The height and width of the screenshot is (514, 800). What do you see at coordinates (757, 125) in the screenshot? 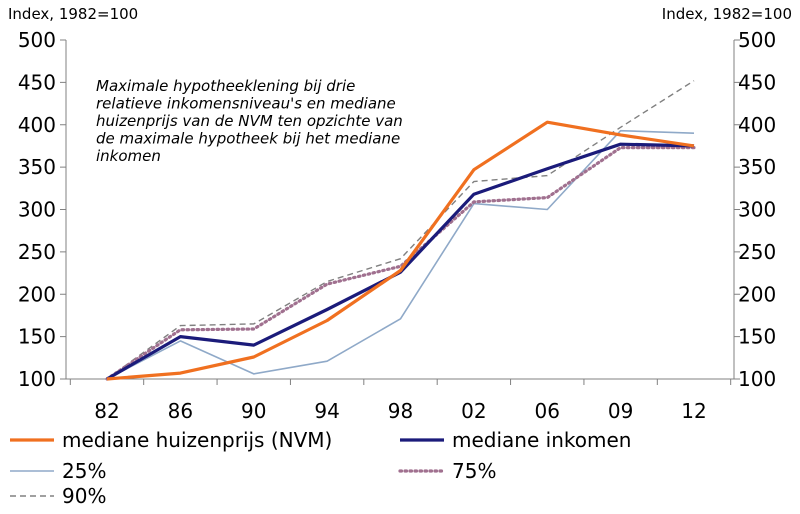
I see `y-tick-label-right: 400` at bounding box center [757, 125].